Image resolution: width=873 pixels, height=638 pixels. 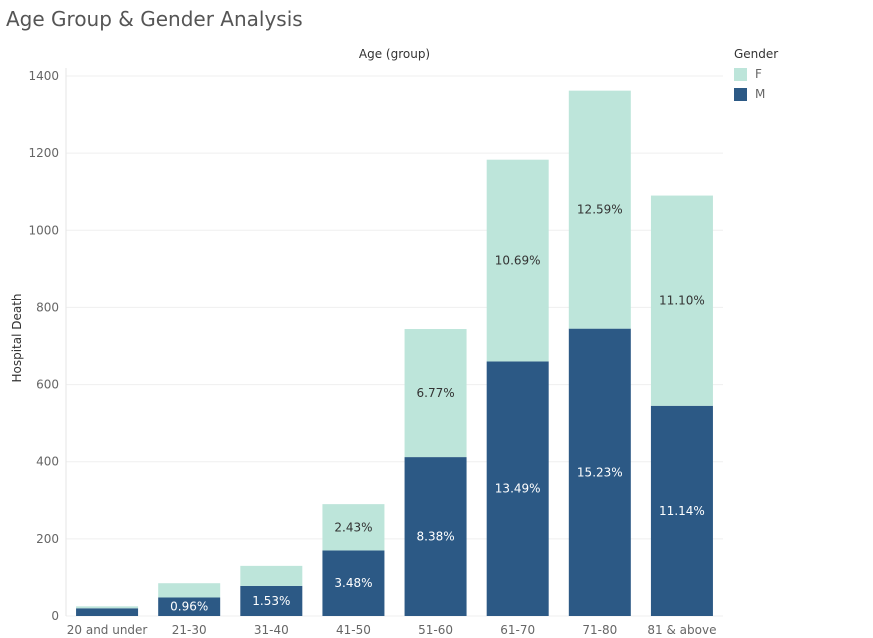 What do you see at coordinates (47, 307) in the screenshot?
I see `y-tick-label: 800` at bounding box center [47, 307].